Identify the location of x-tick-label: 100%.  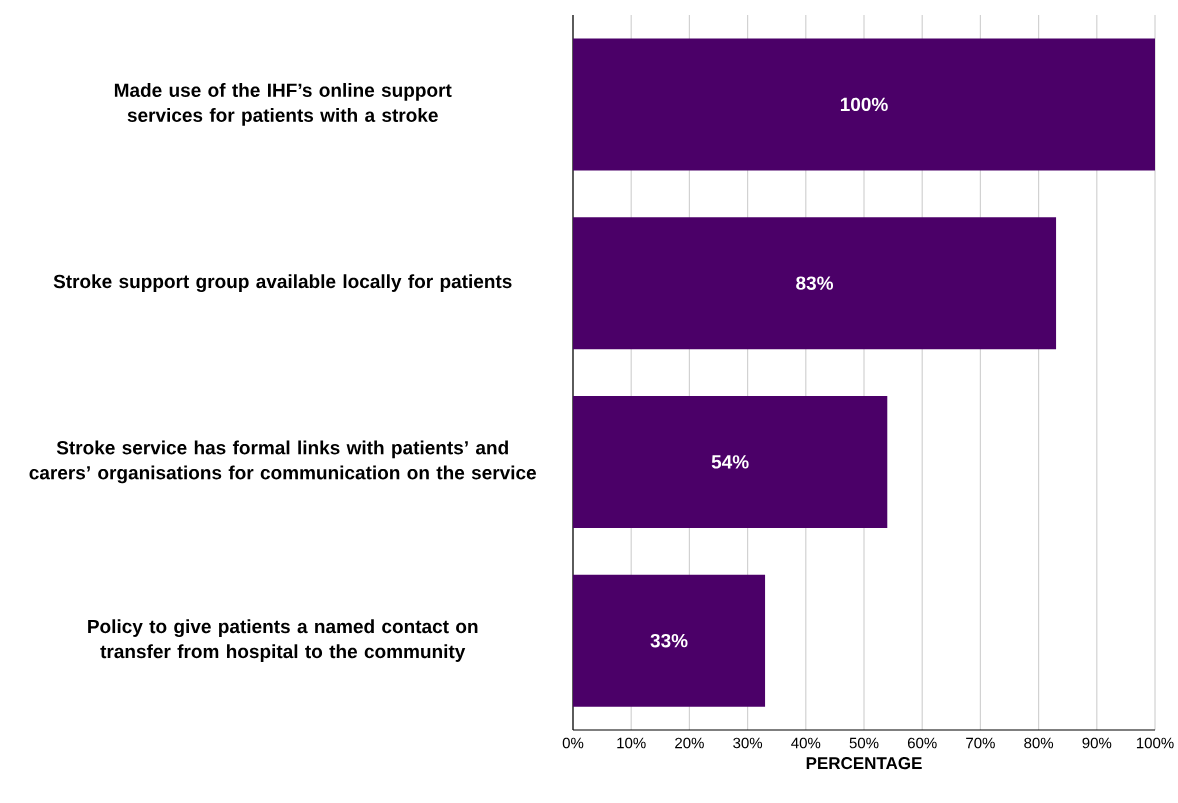
(1155, 743).